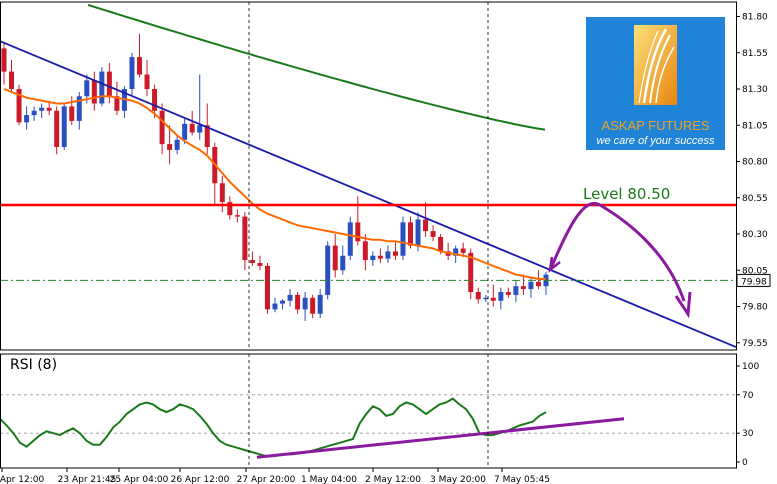 This screenshot has height=484, width=777. Describe the element at coordinates (626, 194) in the screenshot. I see `level-label: Level 80.50` at that location.